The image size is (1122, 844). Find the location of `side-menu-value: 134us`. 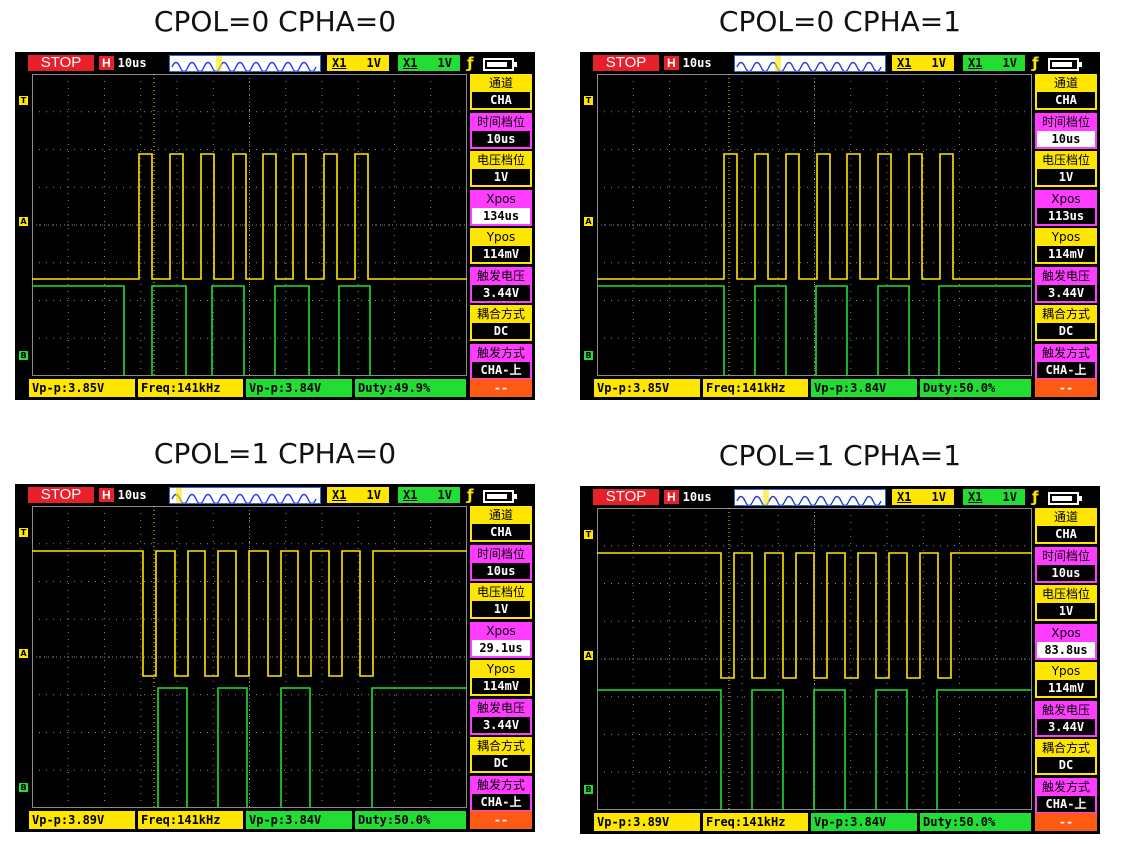

side-menu-value: 134us is located at coordinates (501, 215).